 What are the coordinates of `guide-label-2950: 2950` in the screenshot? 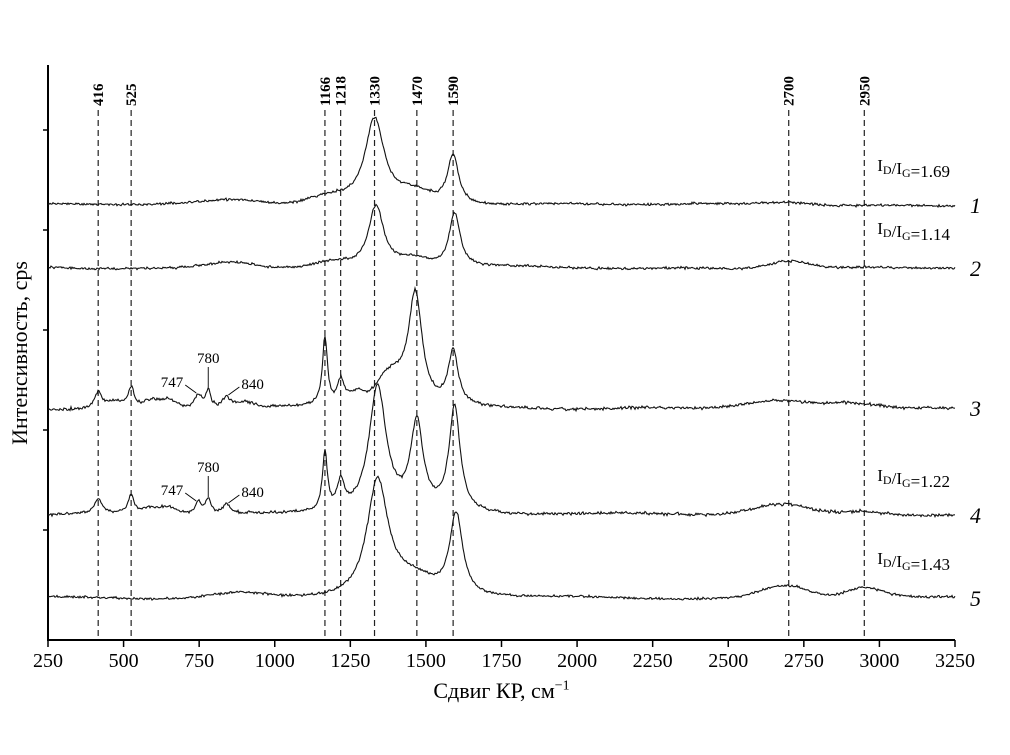 It's located at (865, 91).